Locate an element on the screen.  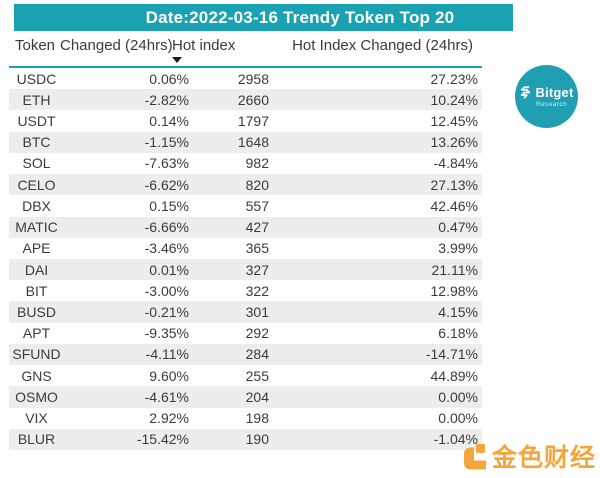
token-cell: ETH is located at coordinates (36, 99).